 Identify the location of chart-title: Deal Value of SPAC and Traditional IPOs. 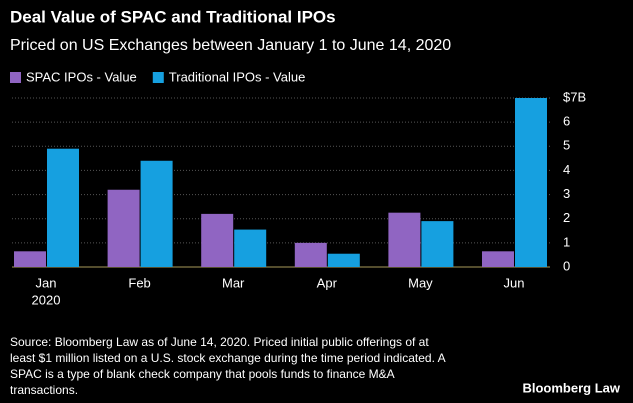
(173, 16).